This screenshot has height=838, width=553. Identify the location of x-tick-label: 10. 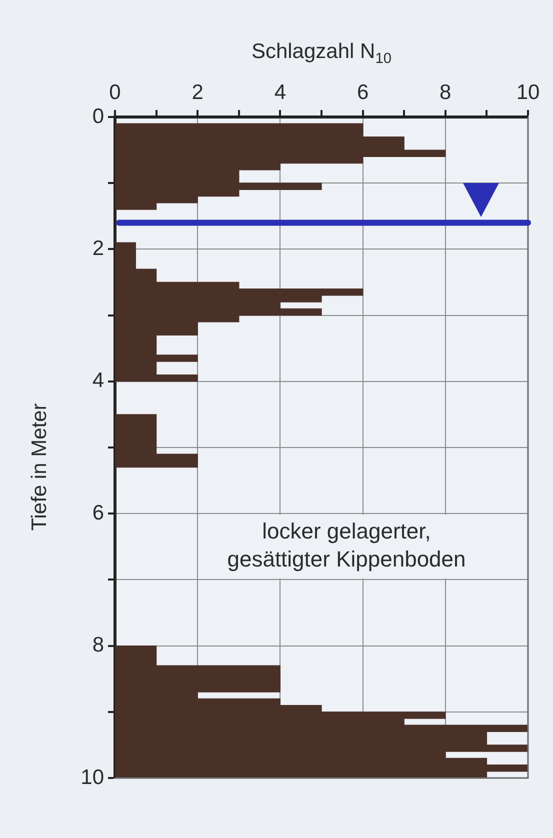
(528, 92).